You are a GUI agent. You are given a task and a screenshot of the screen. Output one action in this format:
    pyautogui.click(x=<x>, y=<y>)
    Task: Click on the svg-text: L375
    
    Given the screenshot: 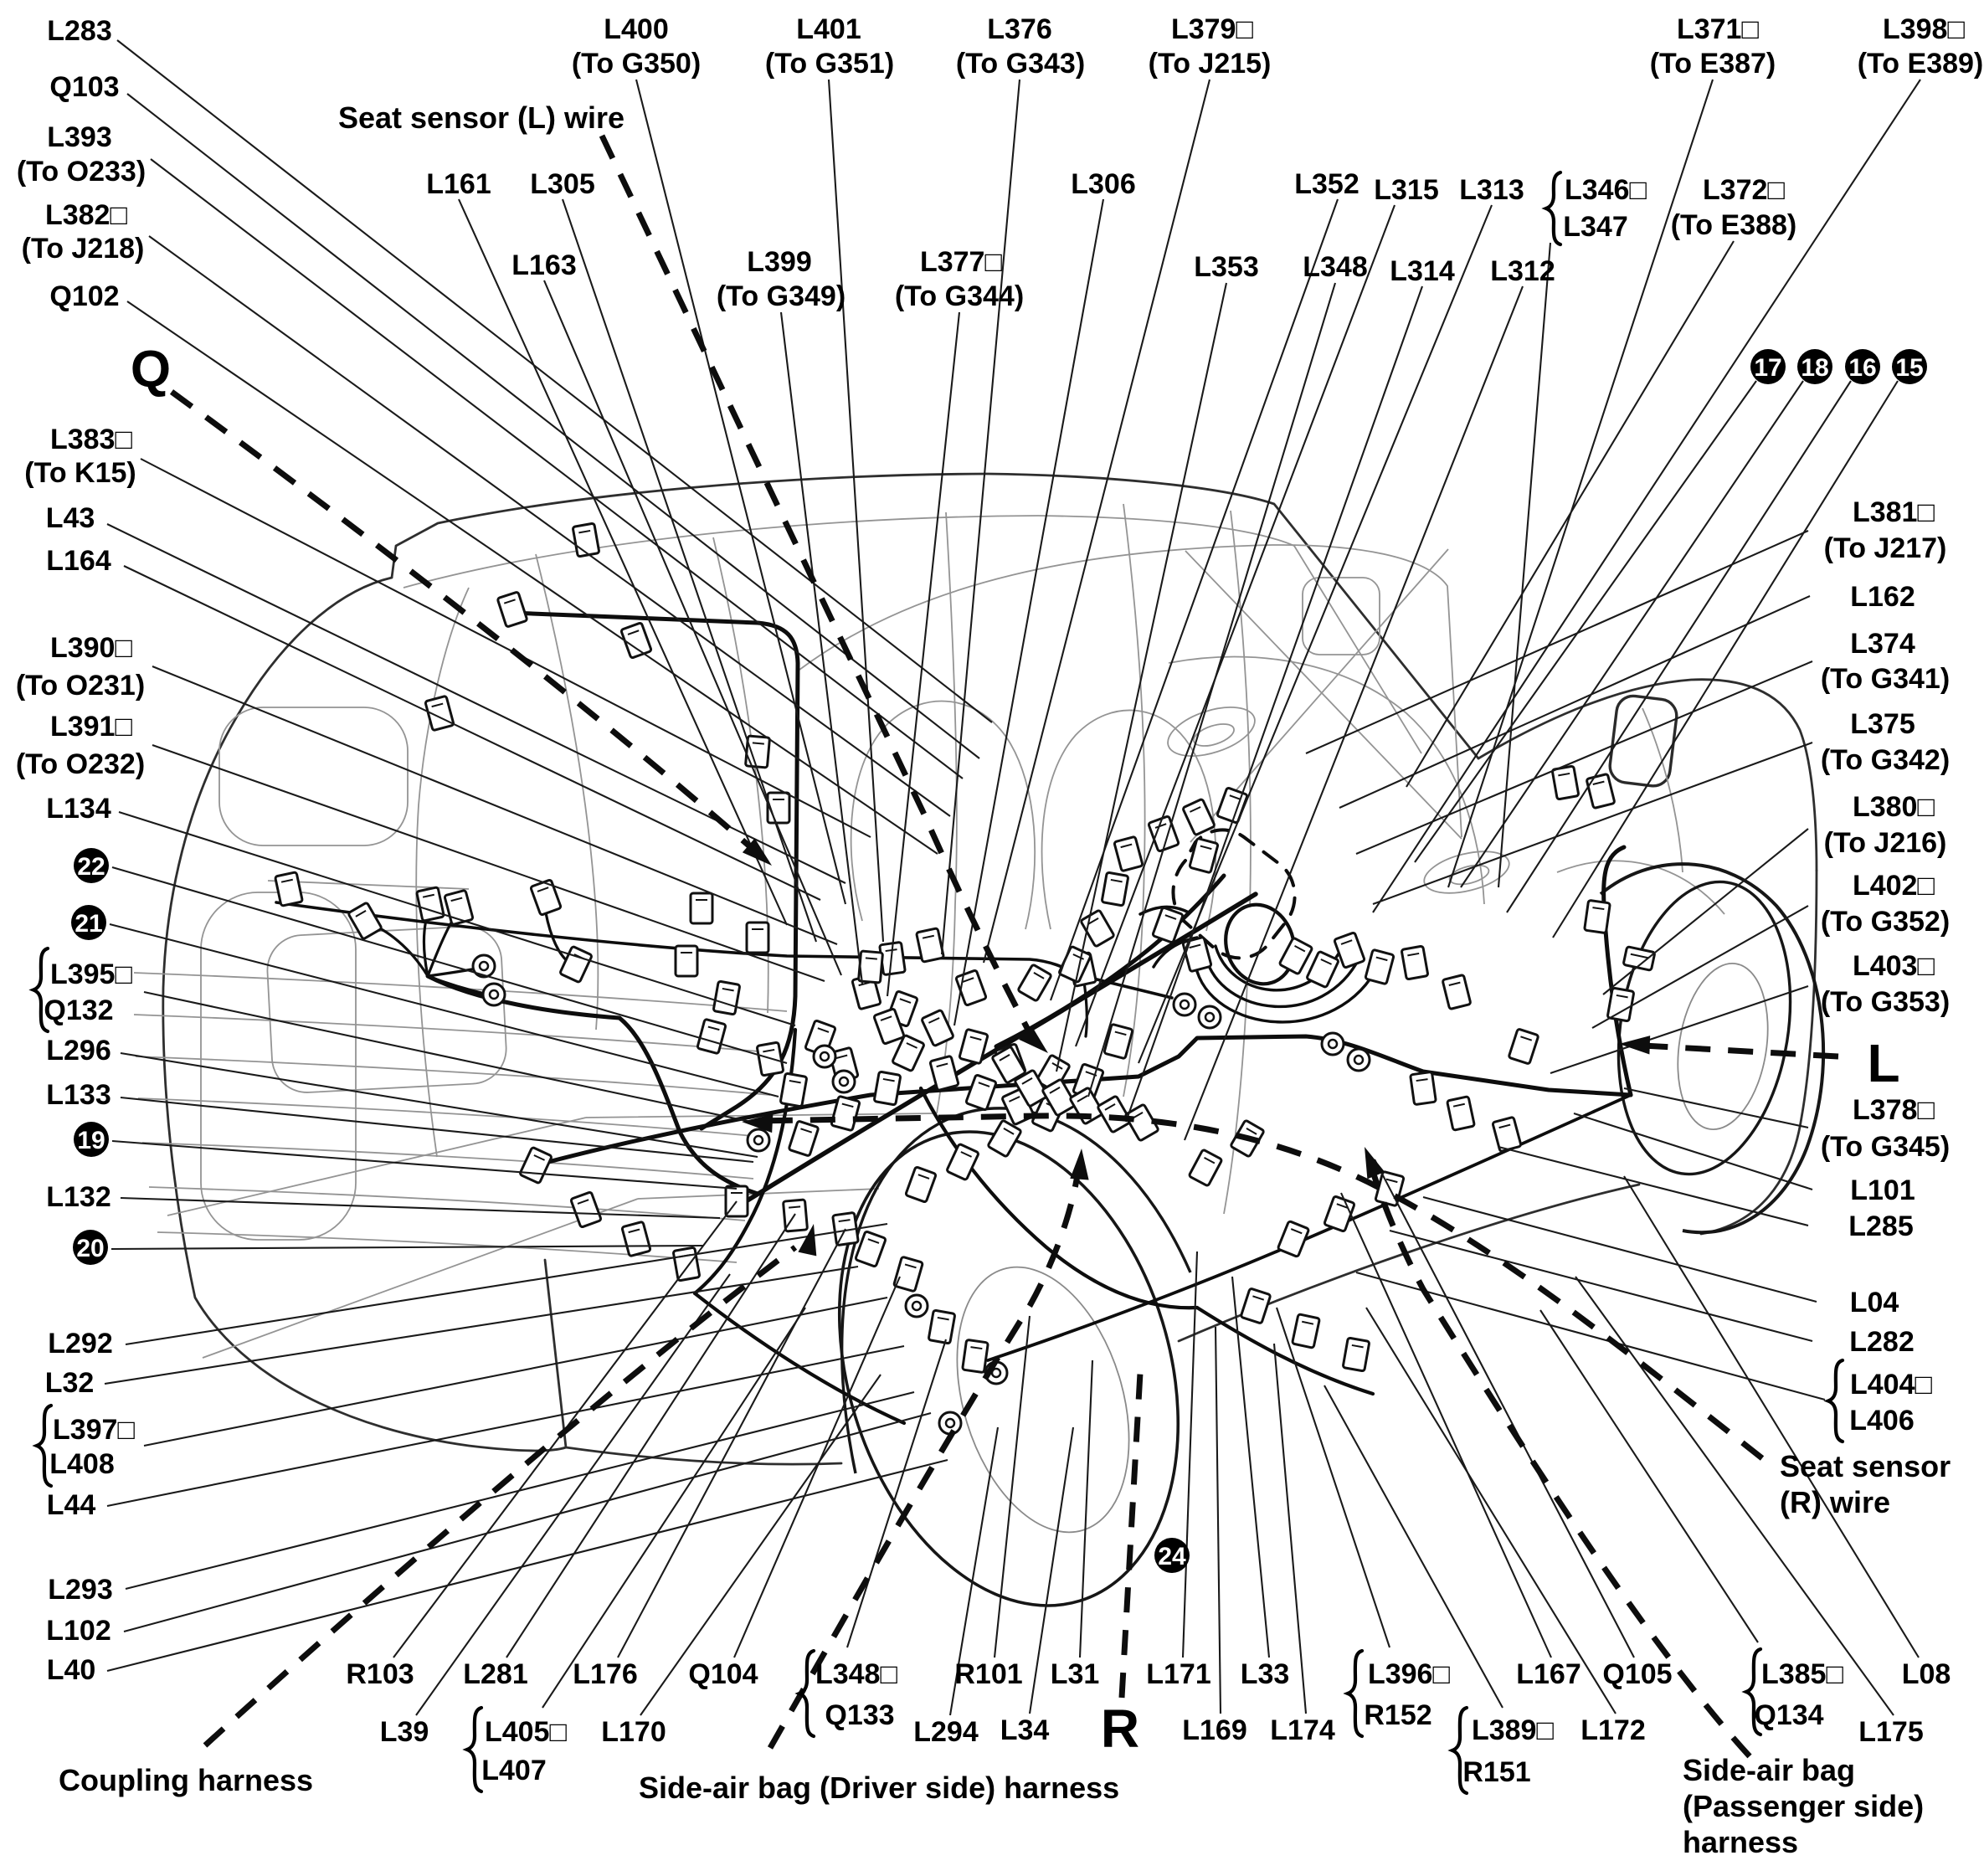 What is the action you would take?
    pyautogui.click(x=1882, y=724)
    